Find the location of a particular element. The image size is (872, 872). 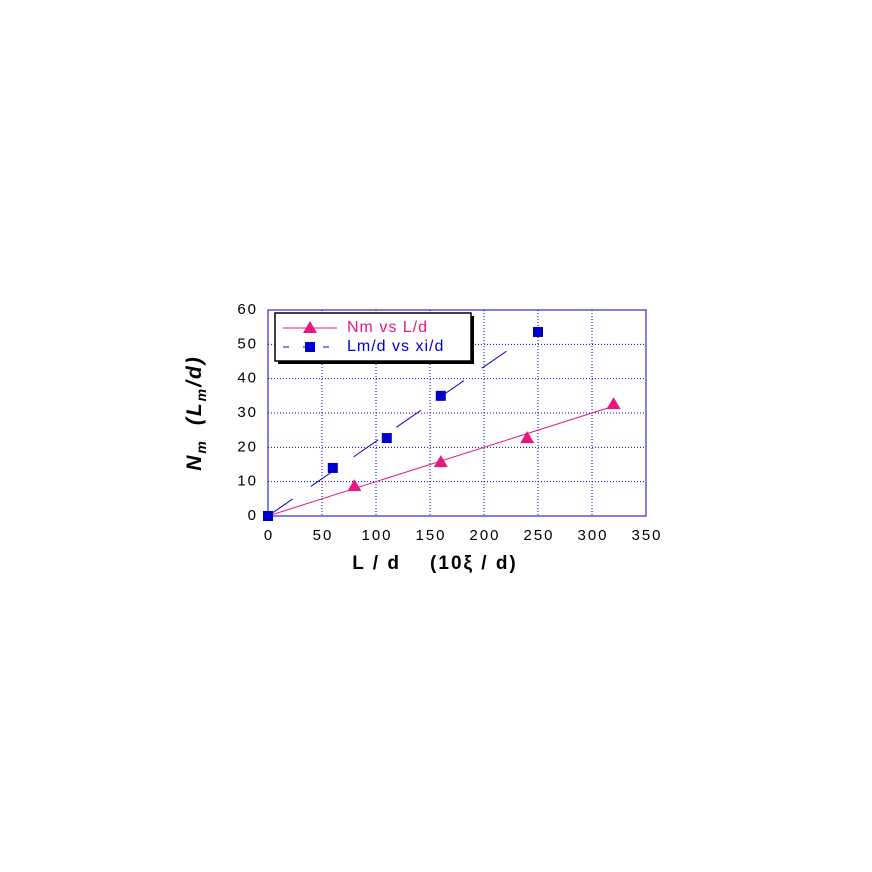

fit-line is located at coordinates (392, 430).